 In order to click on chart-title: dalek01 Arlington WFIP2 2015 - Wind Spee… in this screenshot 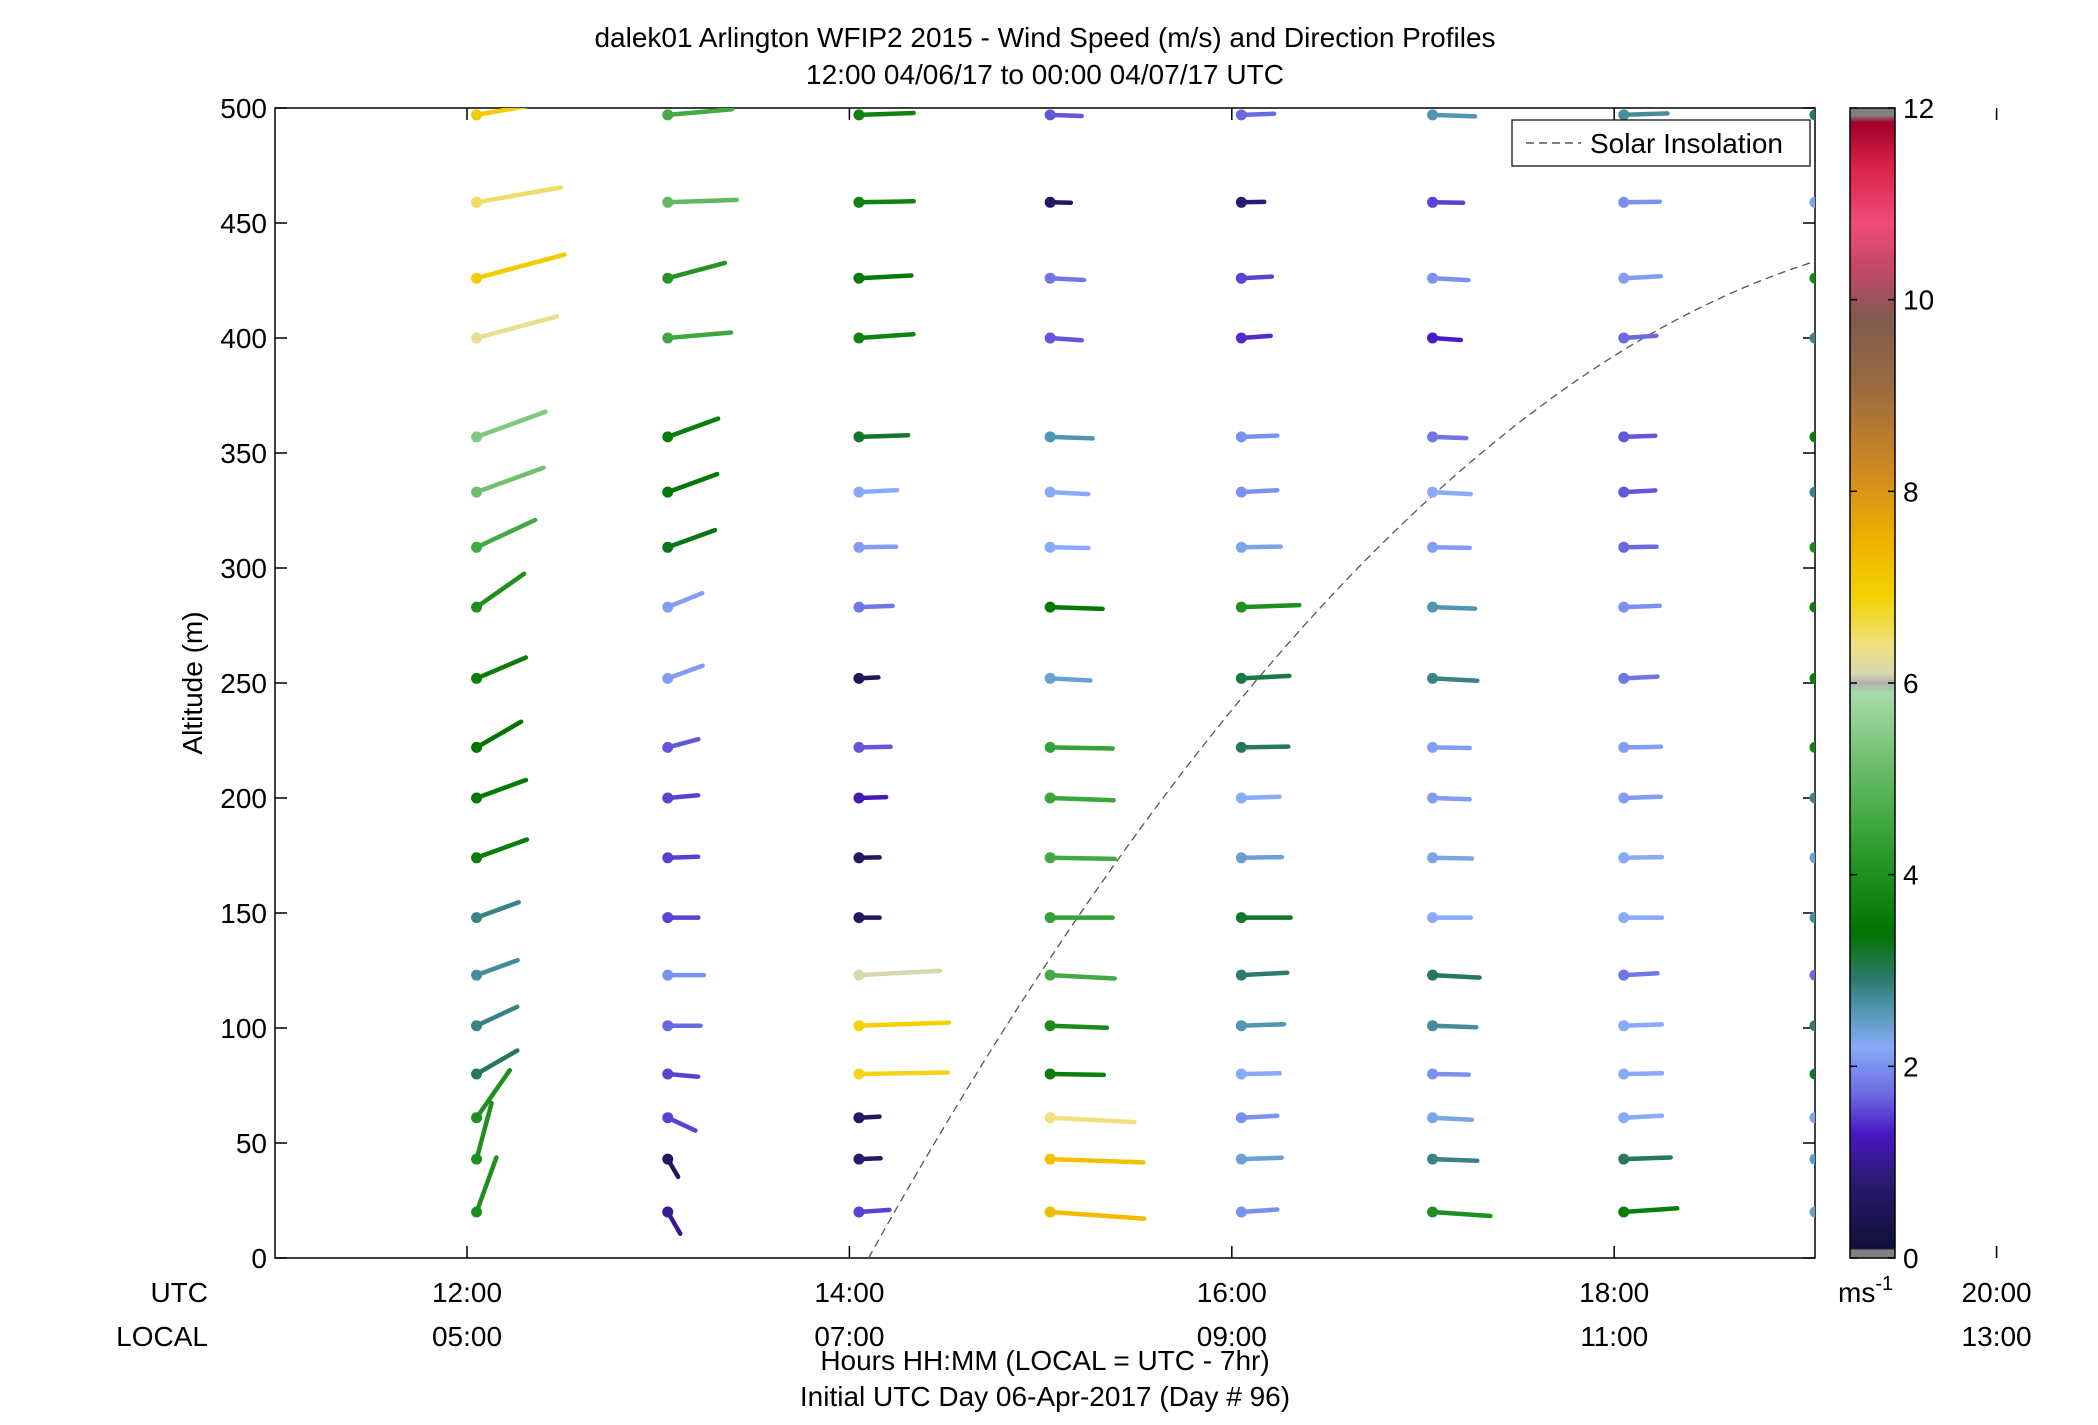, I will do `click(1044, 37)`.